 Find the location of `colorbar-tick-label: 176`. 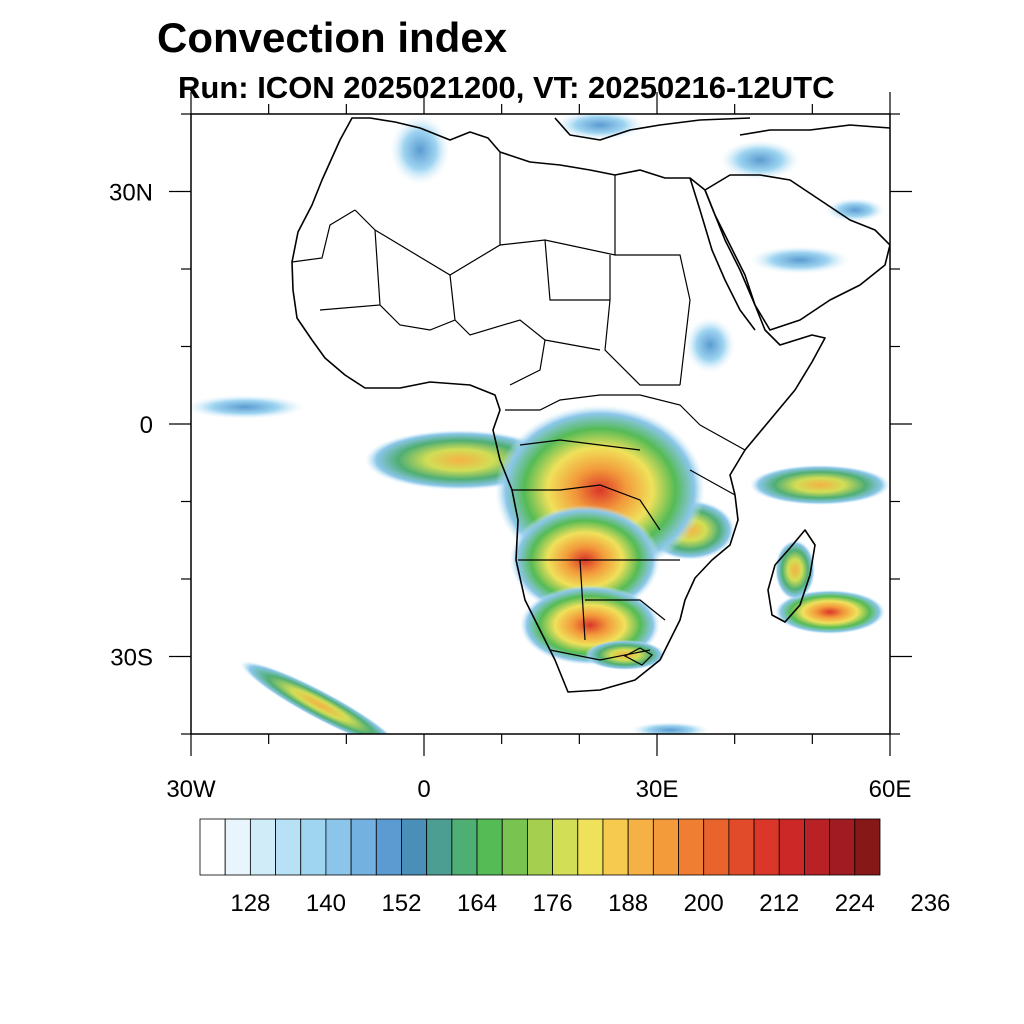

colorbar-tick-label: 176 is located at coordinates (553, 903).